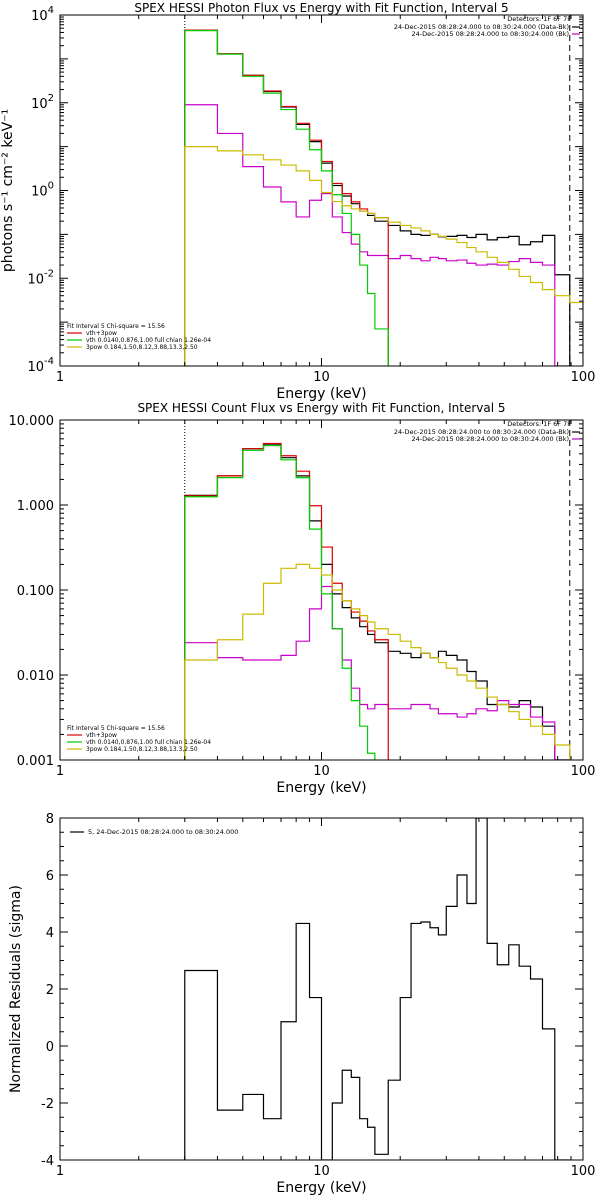 The height and width of the screenshot is (1200, 600). Describe the element at coordinates (42, 14) in the screenshot. I see `y-tick-label: 10⁴` at that location.